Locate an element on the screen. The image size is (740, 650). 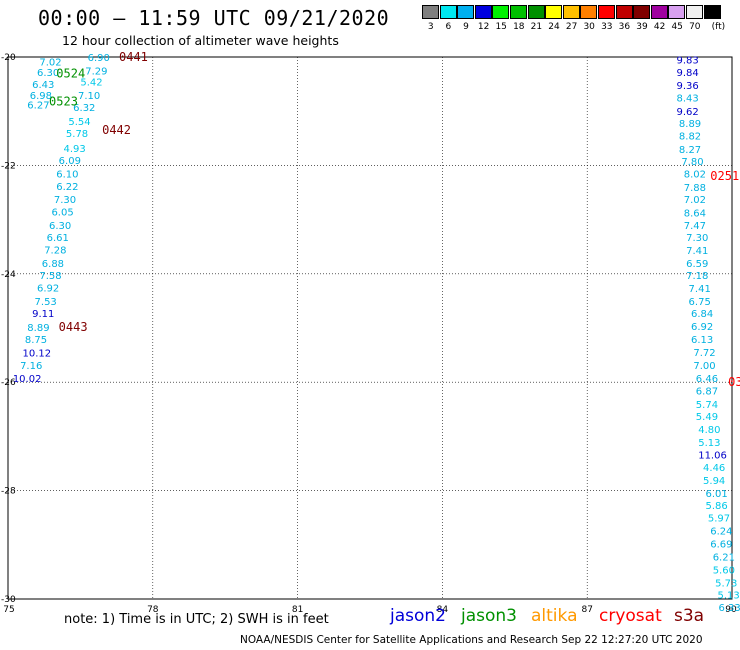
color-scale-label: 12 is located at coordinates (483, 27).